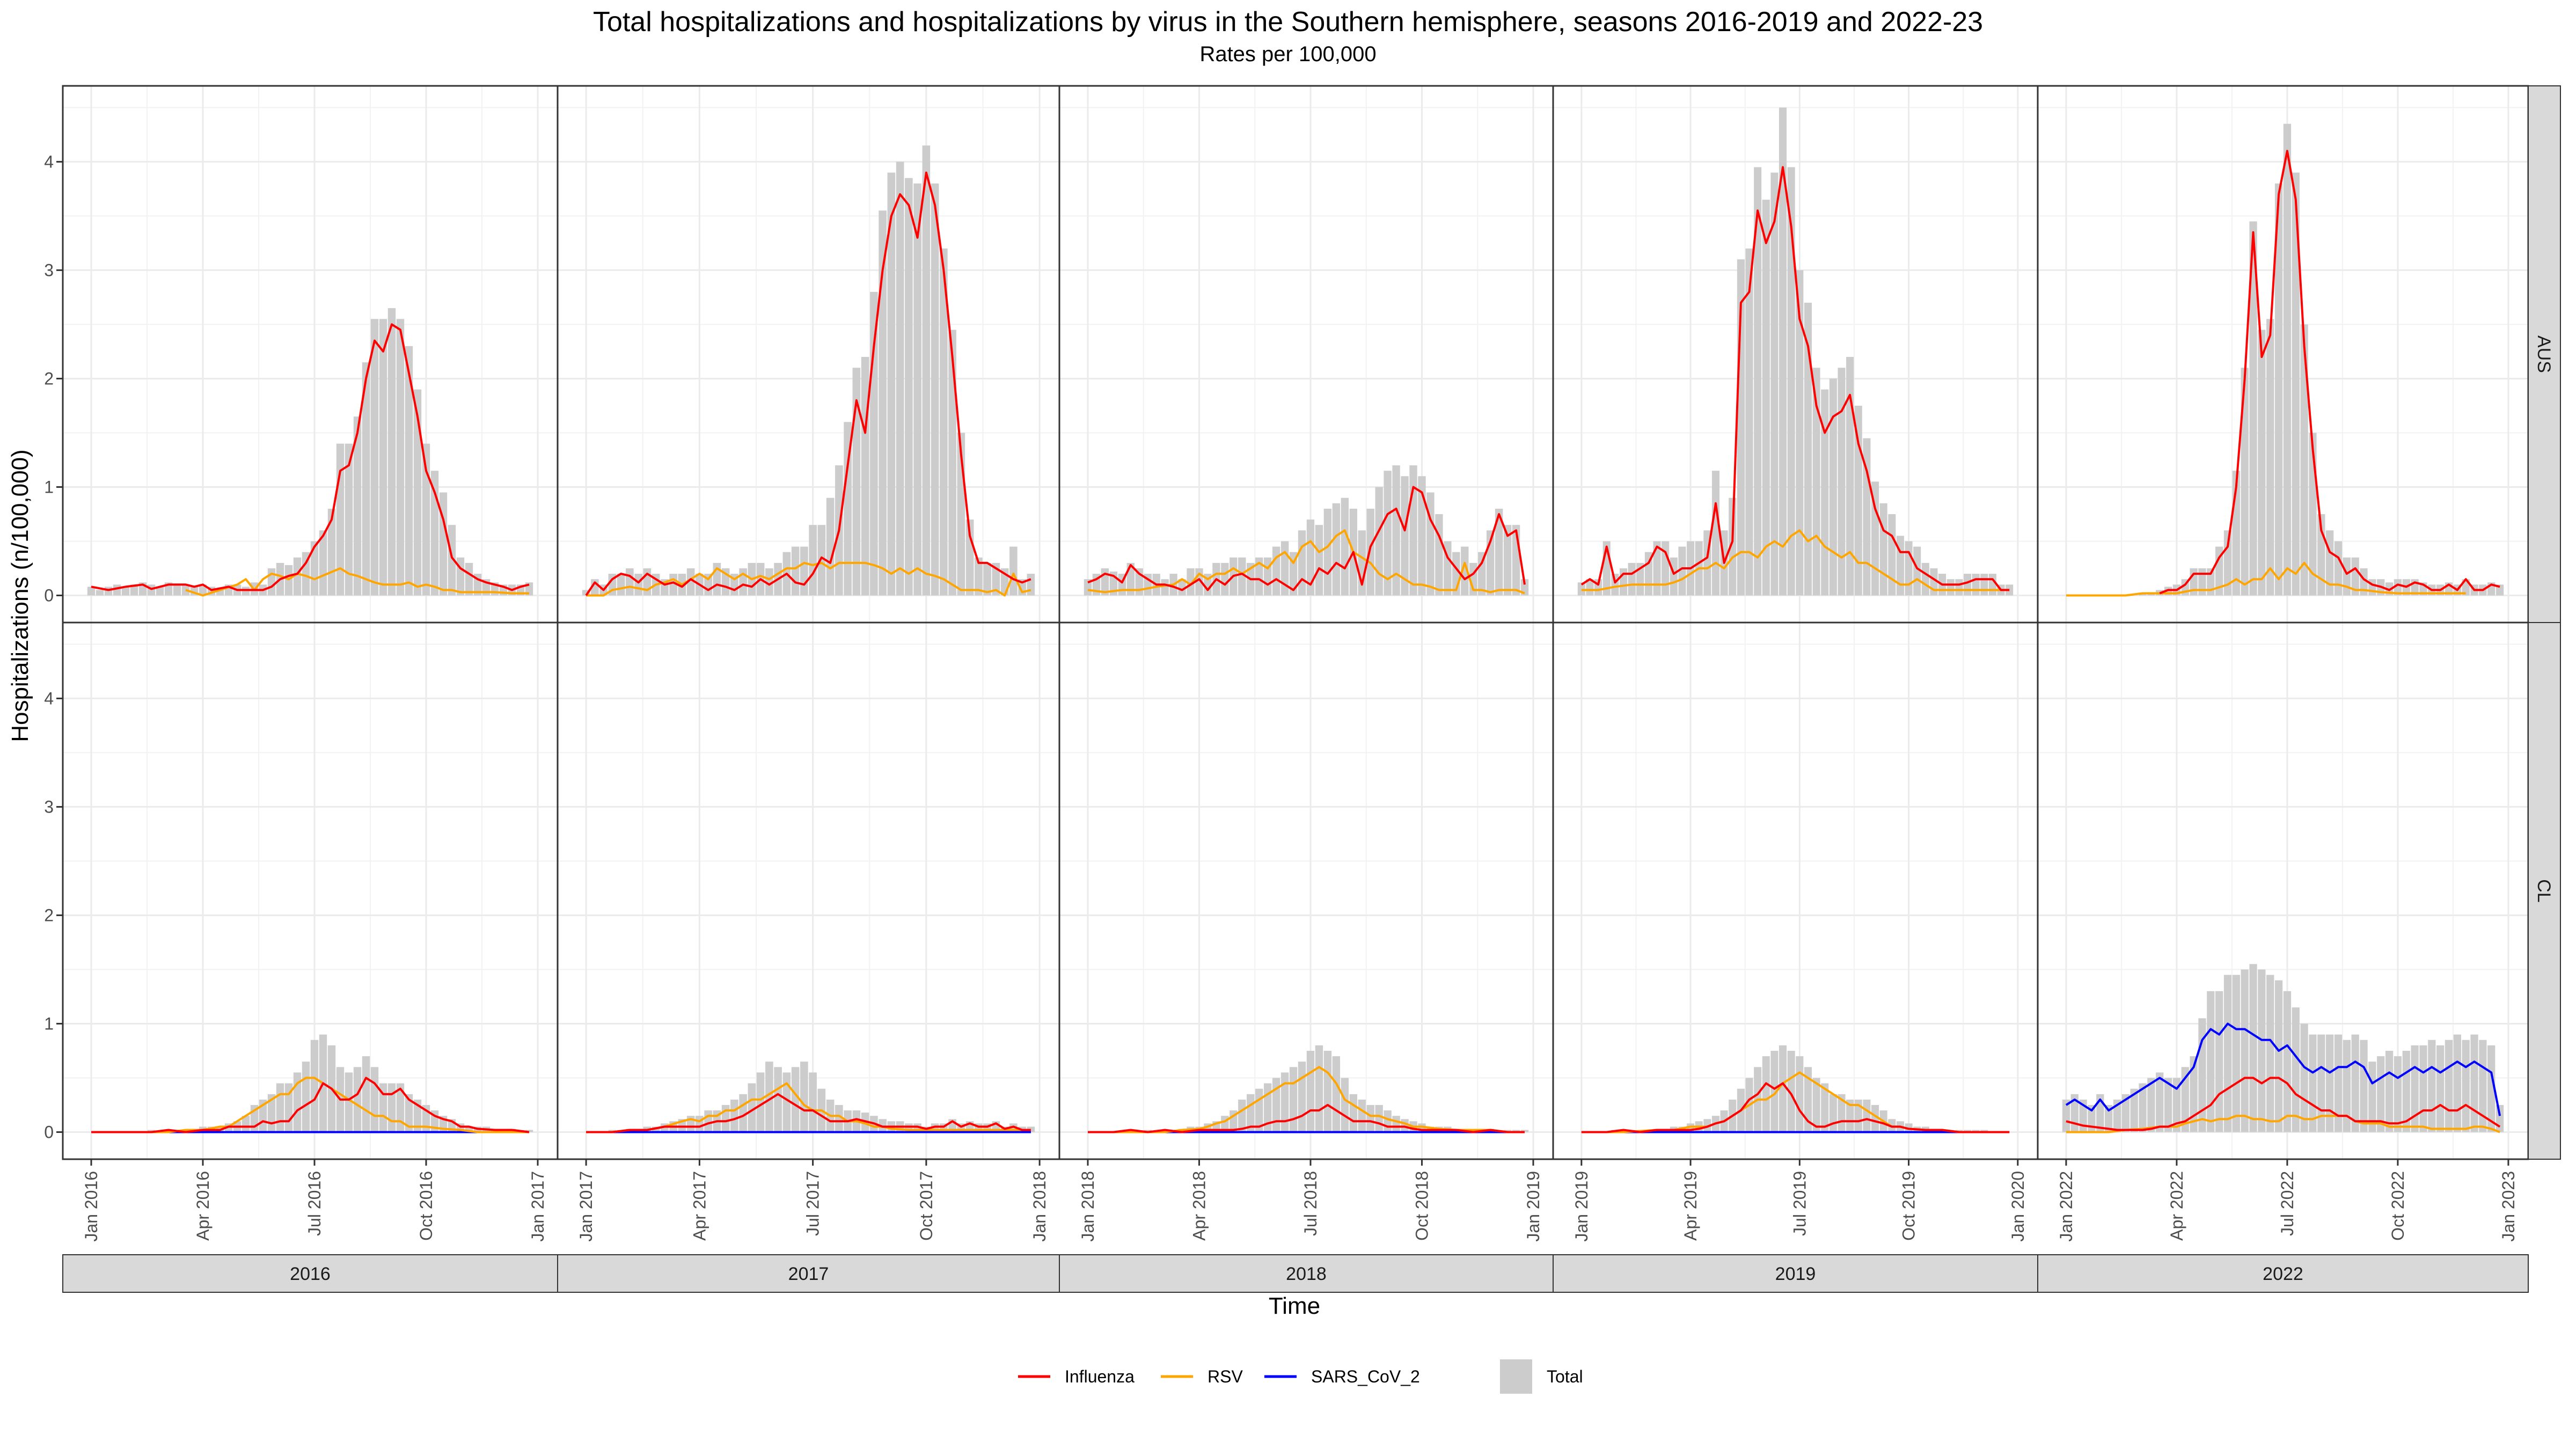 The width and height of the screenshot is (2576, 1449). I want to click on panel-aus-2018, so click(1306, 354).